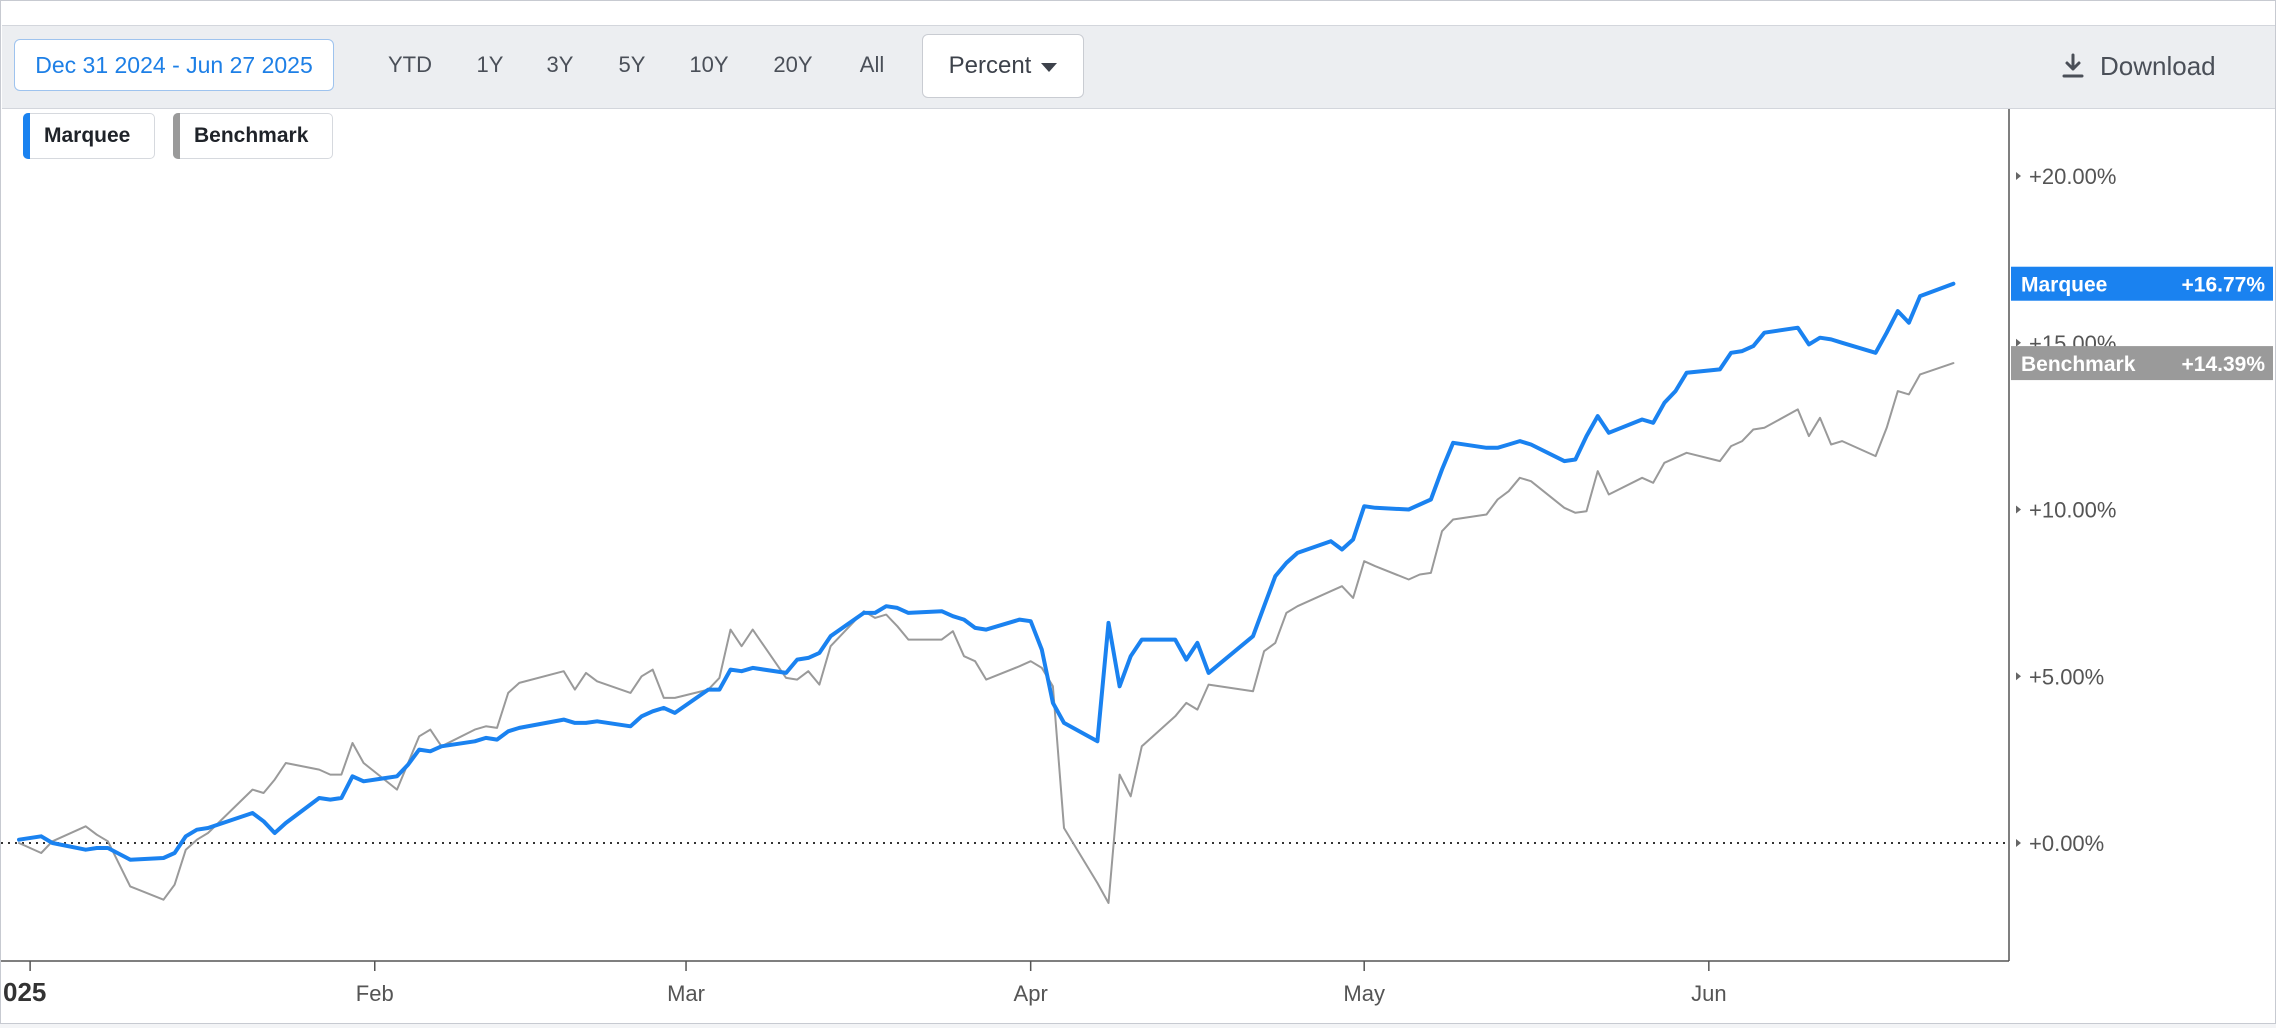  I want to click on x-tick-label: May, so click(1364, 993).